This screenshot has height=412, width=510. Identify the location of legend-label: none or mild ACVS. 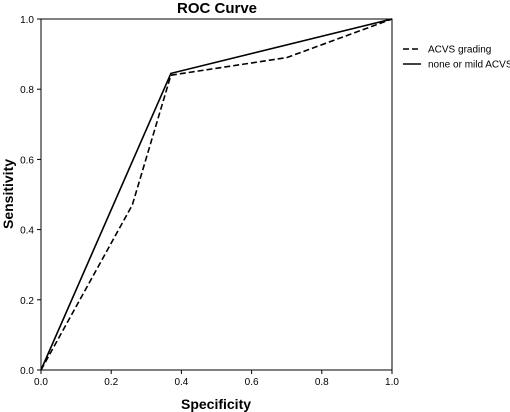
(469, 65).